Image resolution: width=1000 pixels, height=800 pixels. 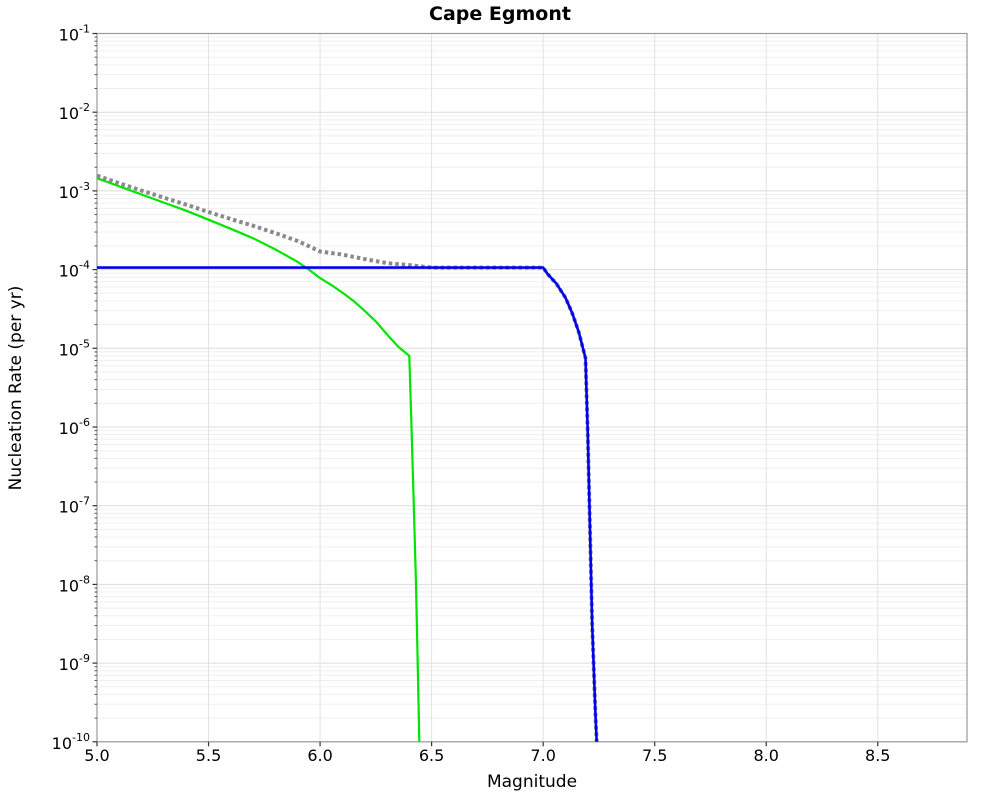 What do you see at coordinates (766, 755) in the screenshot?
I see `x-tick-label: 8.0` at bounding box center [766, 755].